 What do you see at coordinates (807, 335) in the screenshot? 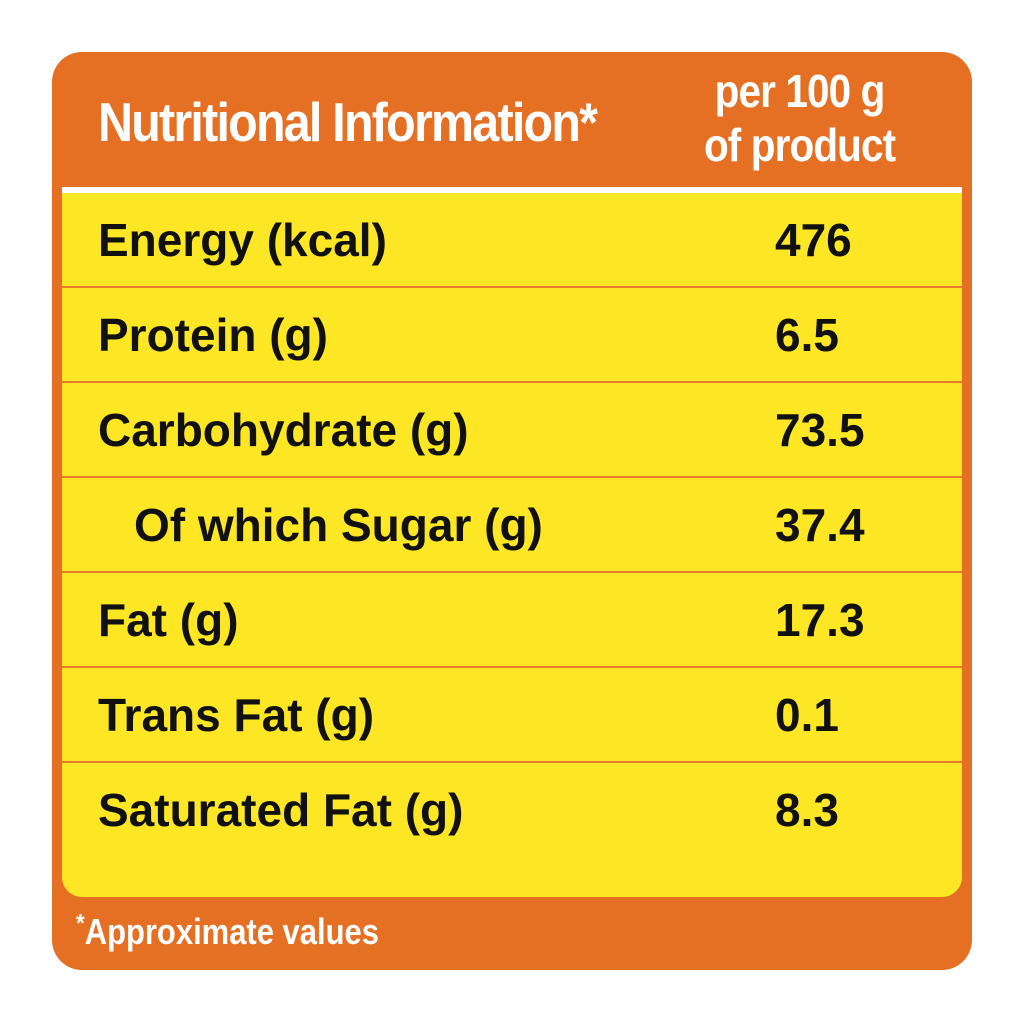
I see `row-value: 6.5` at bounding box center [807, 335].